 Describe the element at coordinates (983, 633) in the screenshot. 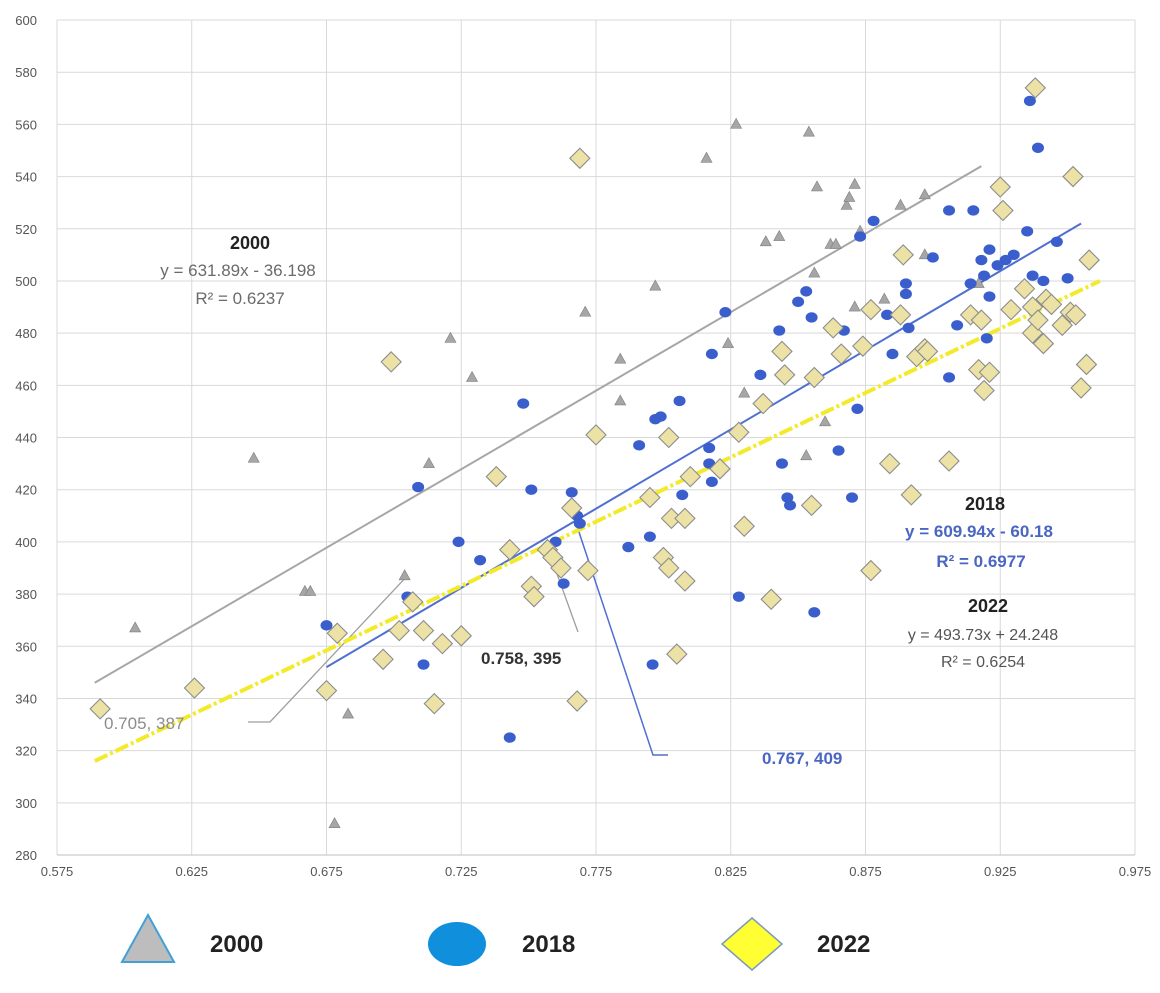

I see `annotation-2022: 2022 y = 493.73x + 24.248 R² = 0.6254` at that location.